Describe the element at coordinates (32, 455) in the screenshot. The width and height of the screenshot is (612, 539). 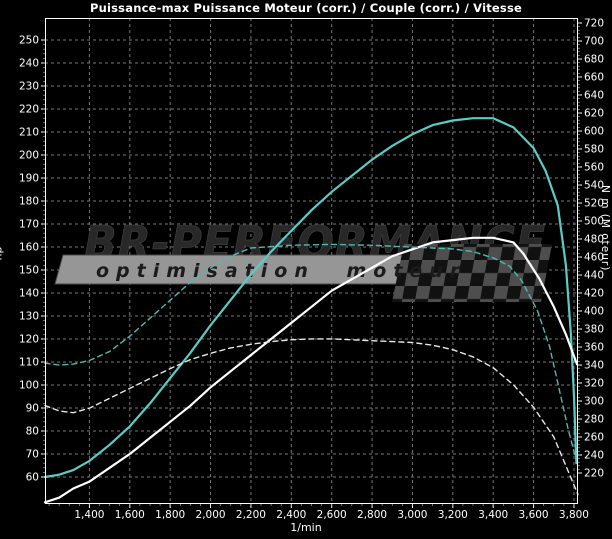
I see `svg-text: 70` at that location.